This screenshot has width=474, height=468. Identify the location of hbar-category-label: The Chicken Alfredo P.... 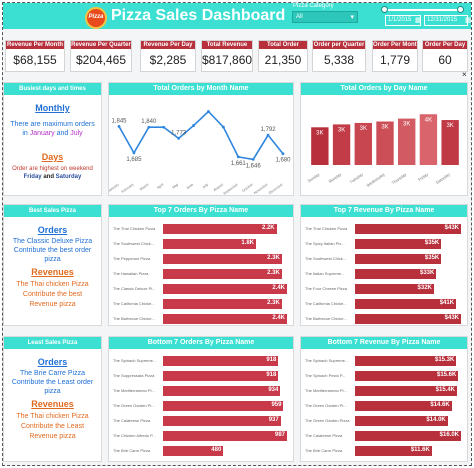
(134, 435).